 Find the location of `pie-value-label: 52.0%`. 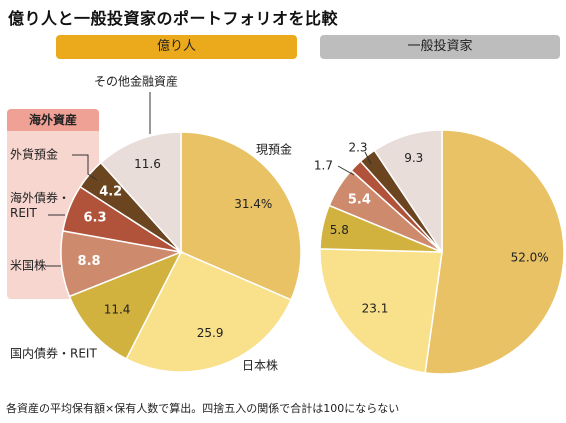

pie-value-label: 52.0% is located at coordinates (530, 258).